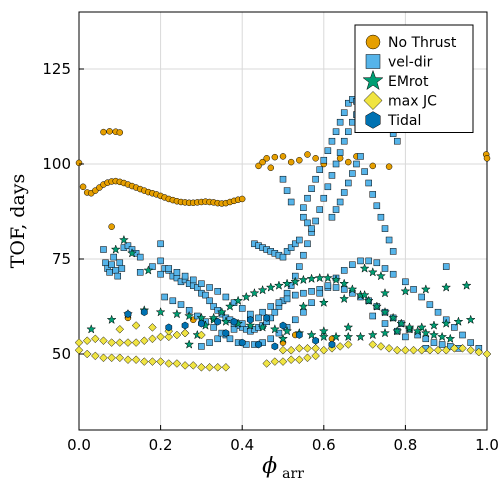  What do you see at coordinates (56, 164) in the screenshot?
I see `y-tick-label: 100` at bounding box center [56, 164].